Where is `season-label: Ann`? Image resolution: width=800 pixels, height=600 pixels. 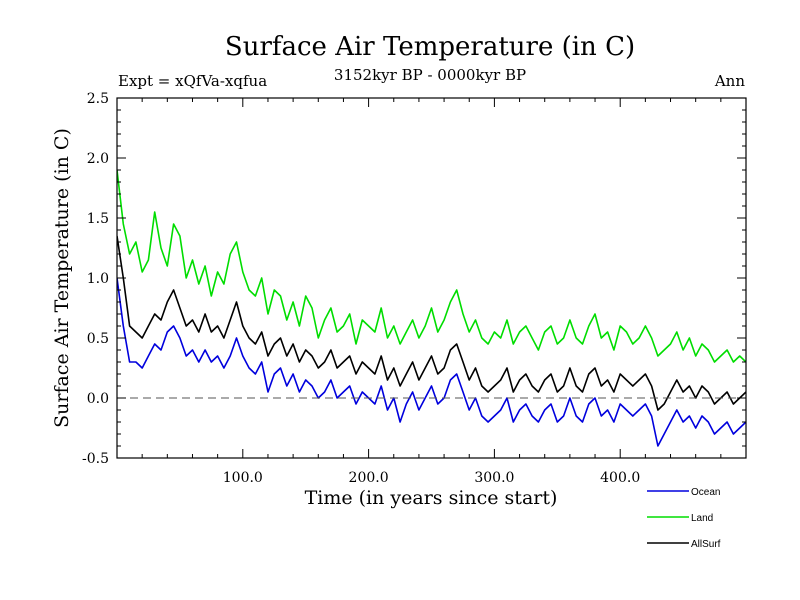 season-label: Ann is located at coordinates (729, 81).